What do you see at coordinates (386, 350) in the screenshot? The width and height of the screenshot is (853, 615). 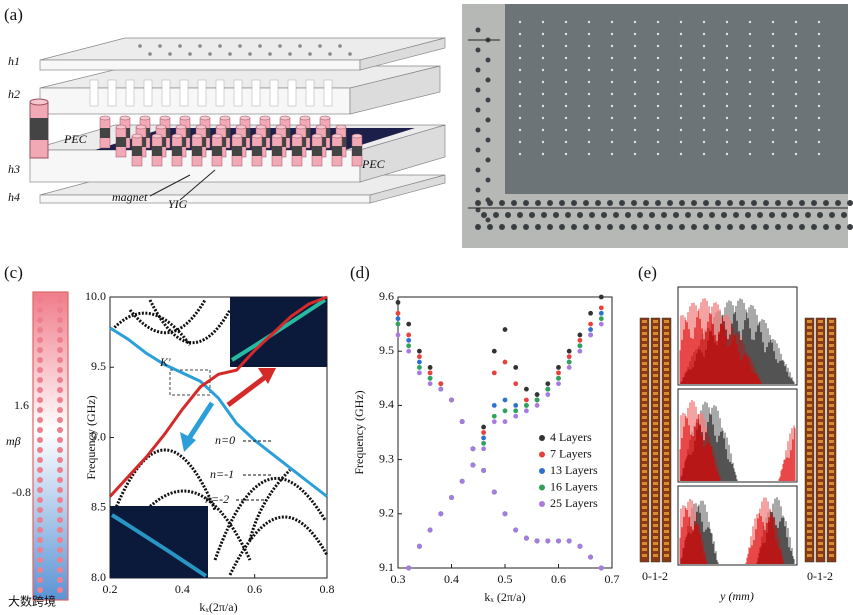 I see `y-tick-label: 9.5` at bounding box center [386, 350].